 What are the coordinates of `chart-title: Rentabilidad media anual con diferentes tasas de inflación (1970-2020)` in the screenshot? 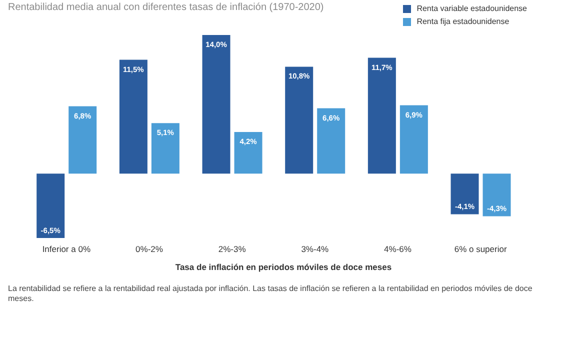 It's located at (166, 7).